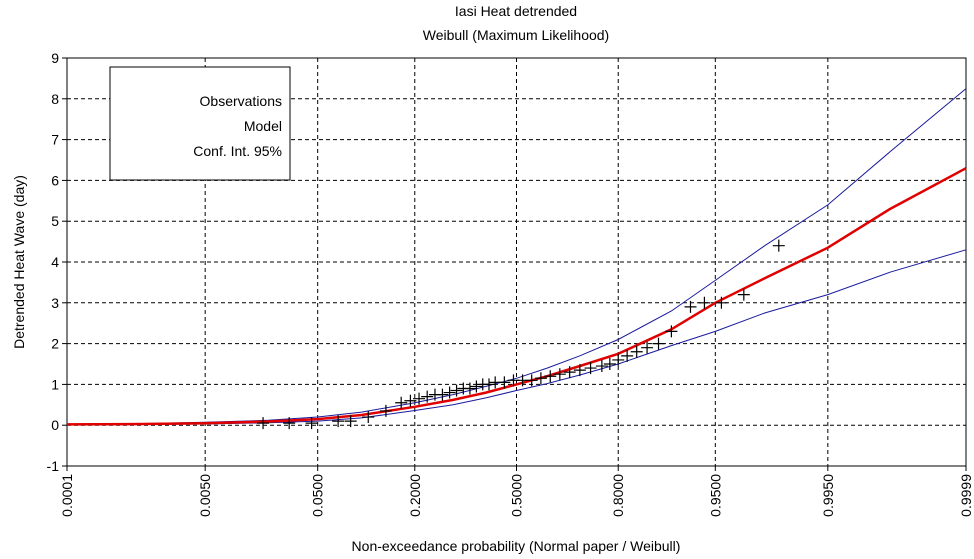 The image size is (974, 559). I want to click on y-tick-label: 0, so click(55, 425).